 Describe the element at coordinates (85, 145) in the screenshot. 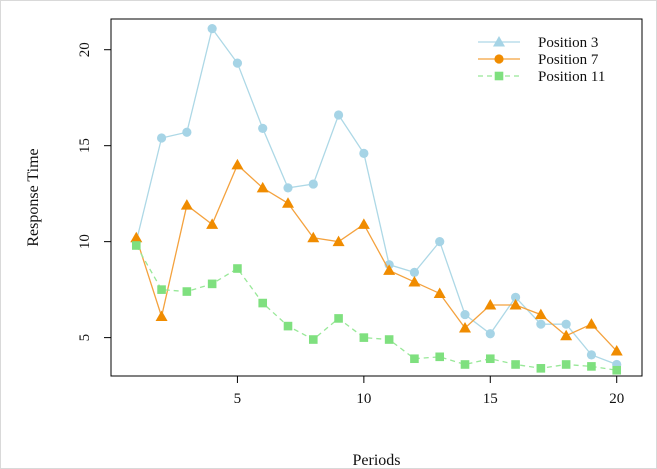

I see `y-tick-label: 15` at that location.